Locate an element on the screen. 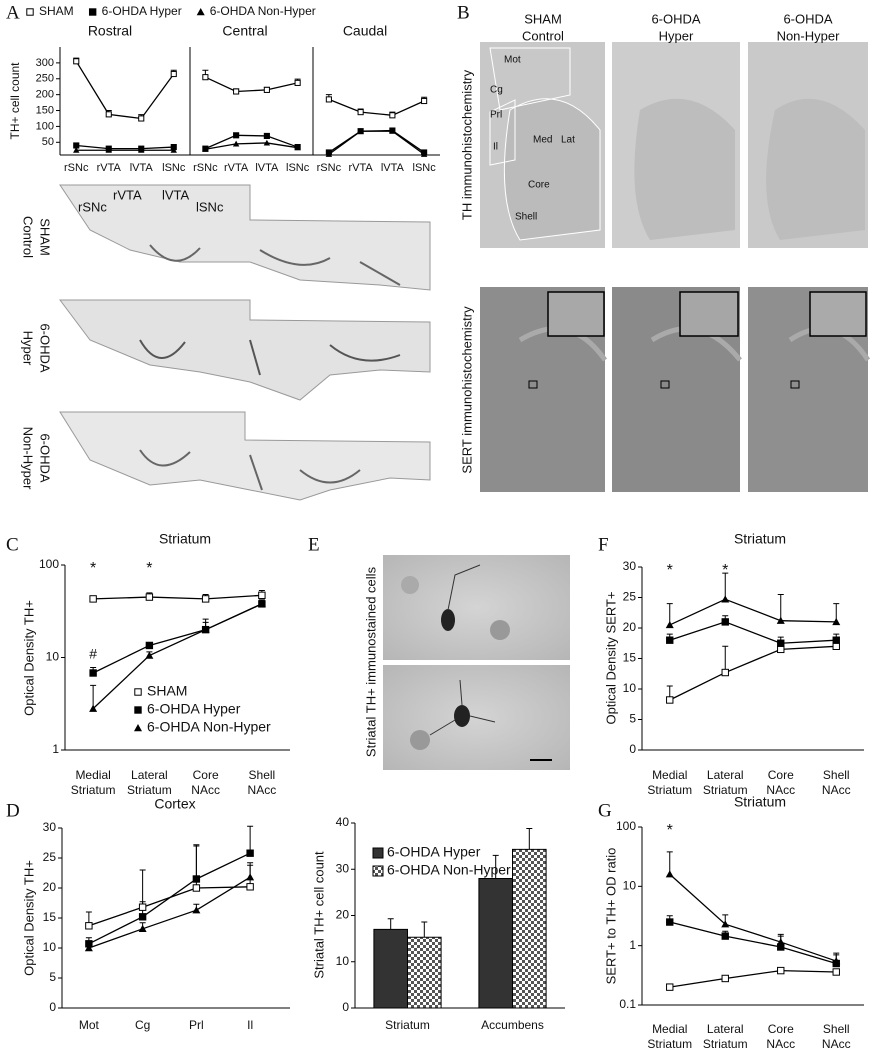 The height and width of the screenshot is (1050, 870). region-label: Il is located at coordinates (495, 147).